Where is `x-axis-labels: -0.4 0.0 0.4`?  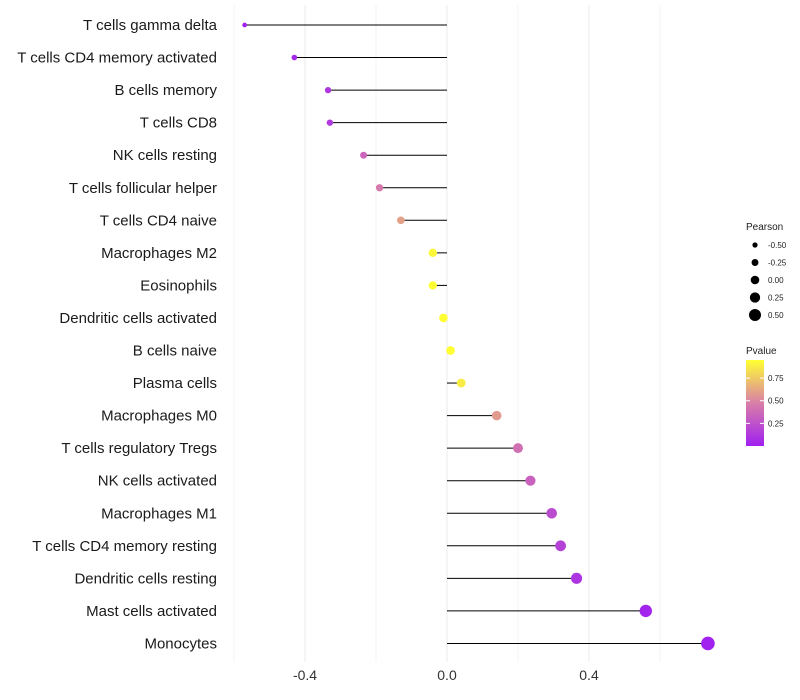 x-axis-labels: -0.4 0.0 0.4 is located at coordinates (446, 675).